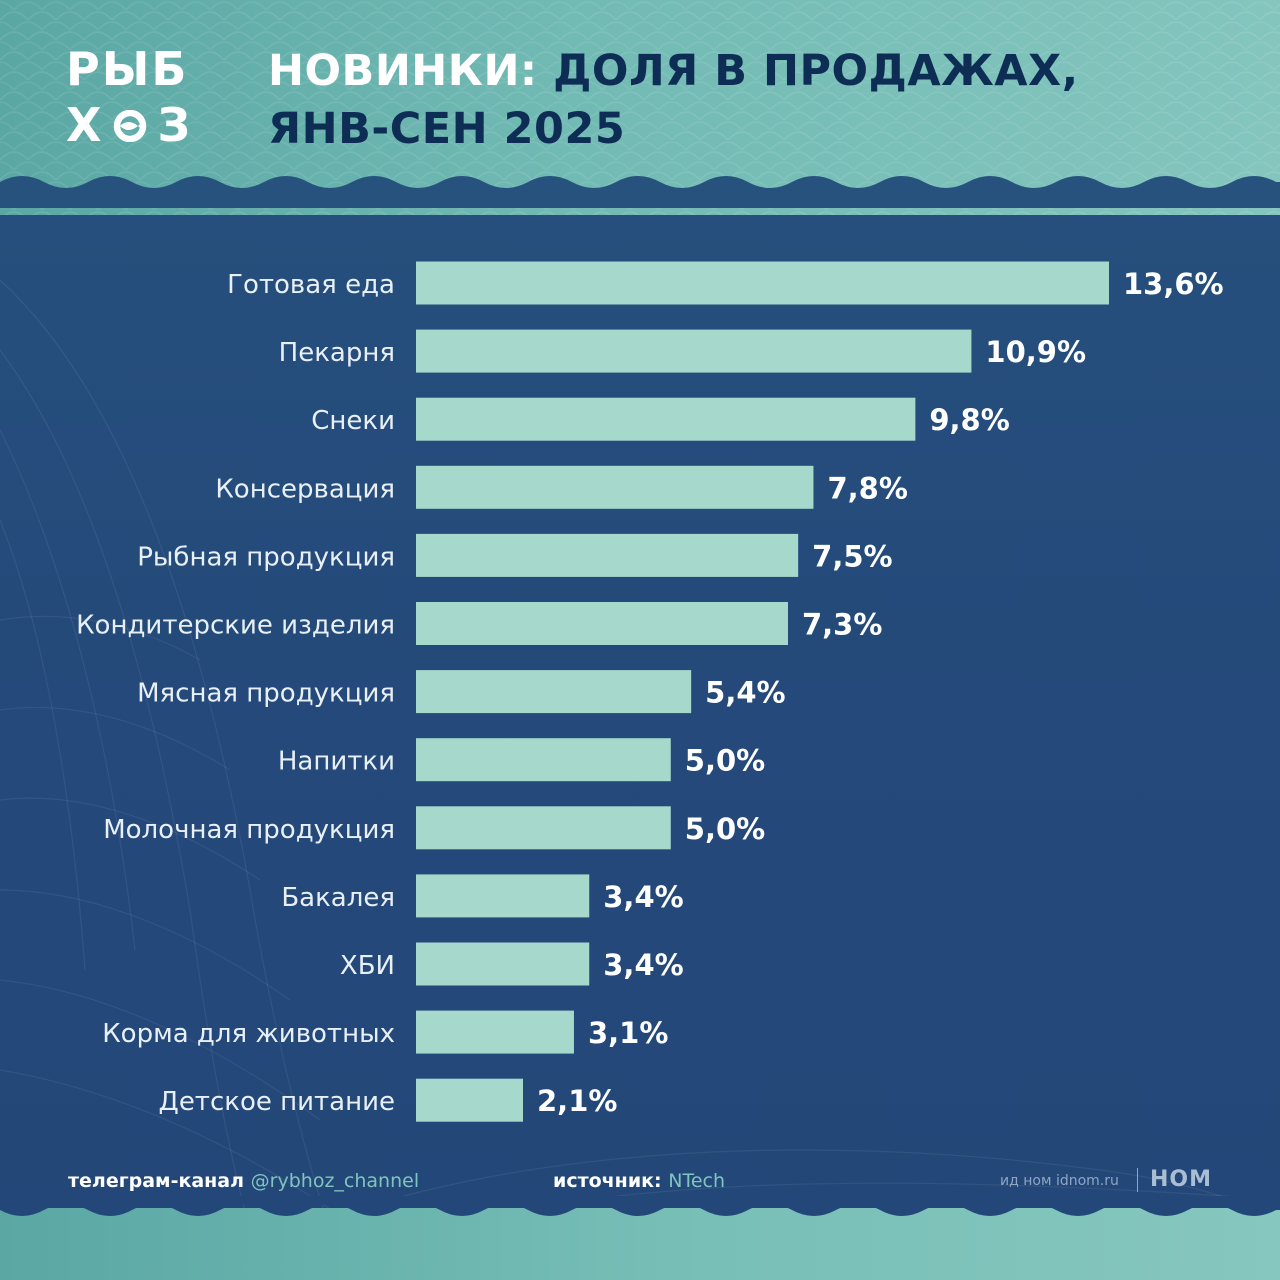 This screenshot has height=1280, width=1280. What do you see at coordinates (235, 626) in the screenshot?
I see `category-label: Кондитерские изделия` at bounding box center [235, 626].